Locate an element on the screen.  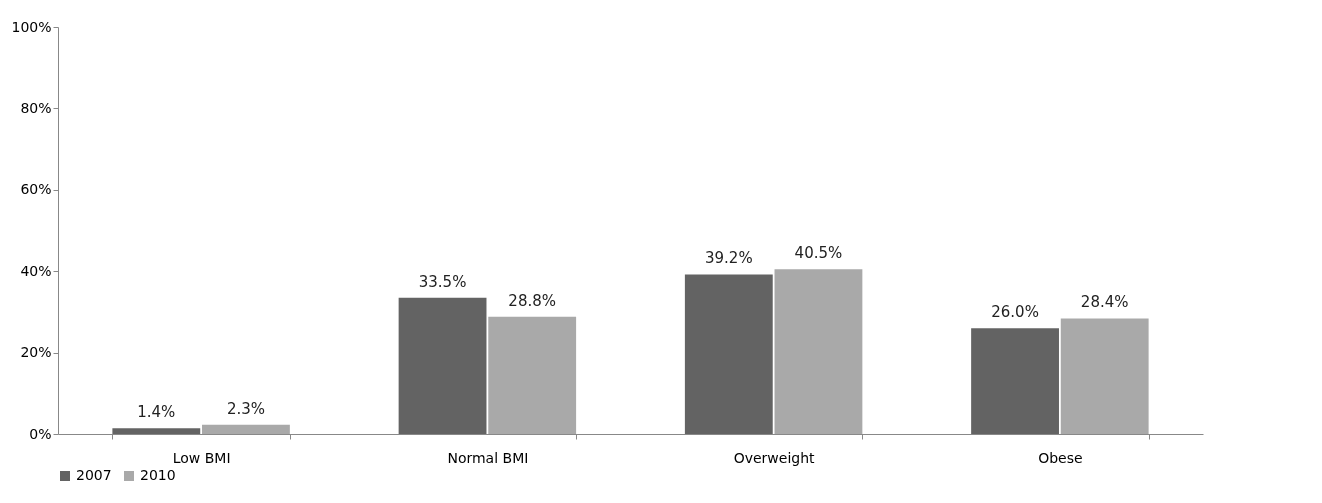
data-label: 40.5% is located at coordinates (818, 253).